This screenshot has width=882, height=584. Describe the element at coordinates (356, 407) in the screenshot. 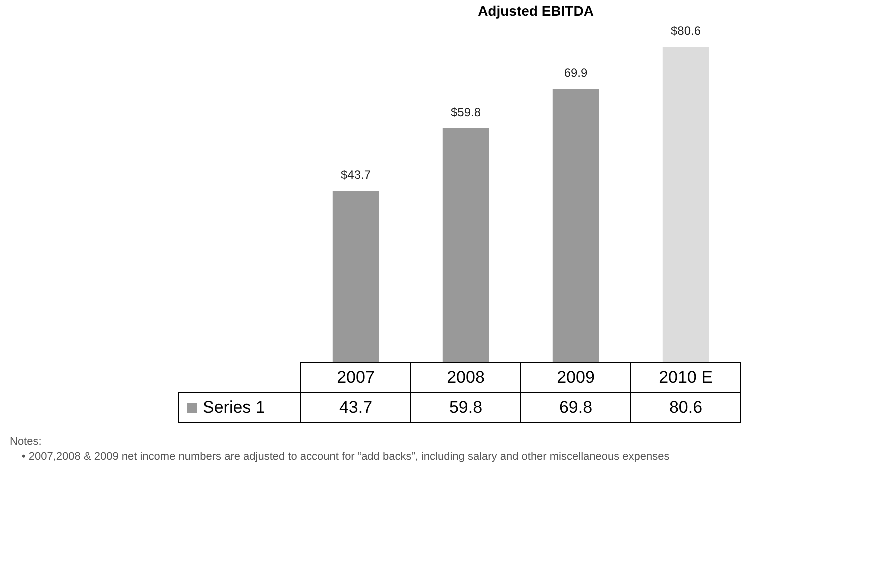

I see `data-label: 43.7` at that location.